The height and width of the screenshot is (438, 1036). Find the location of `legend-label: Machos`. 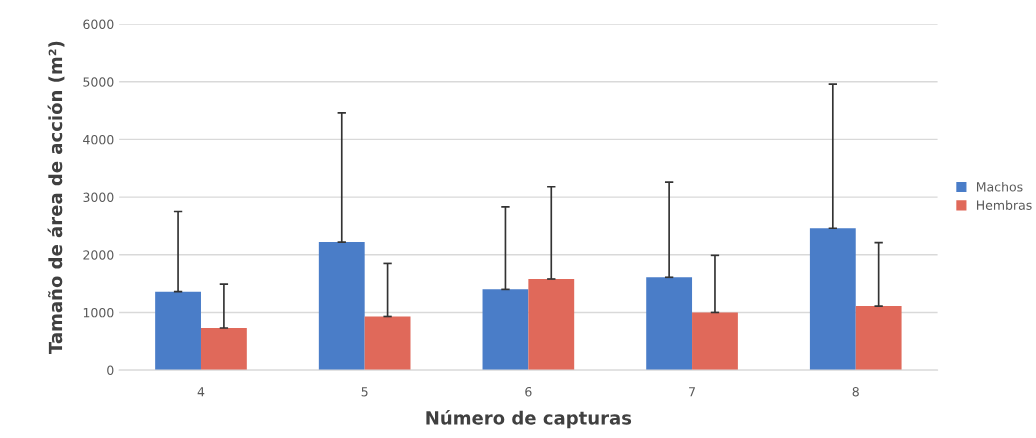

legend-label: Machos is located at coordinates (999, 186).